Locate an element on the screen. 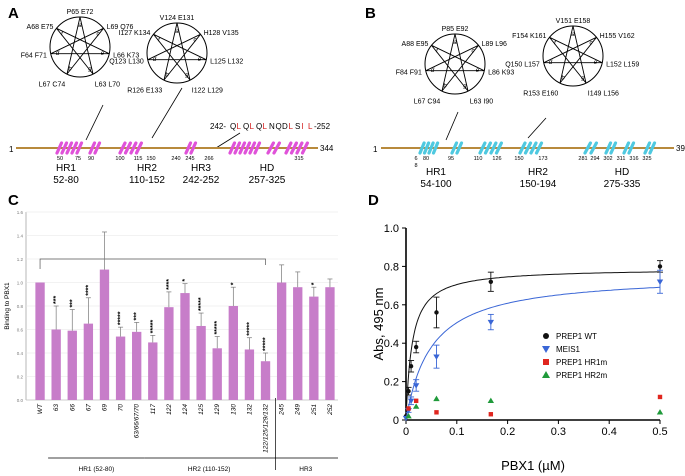  panel-a-wheel1-position-letter: f is located at coordinates (62, 35).